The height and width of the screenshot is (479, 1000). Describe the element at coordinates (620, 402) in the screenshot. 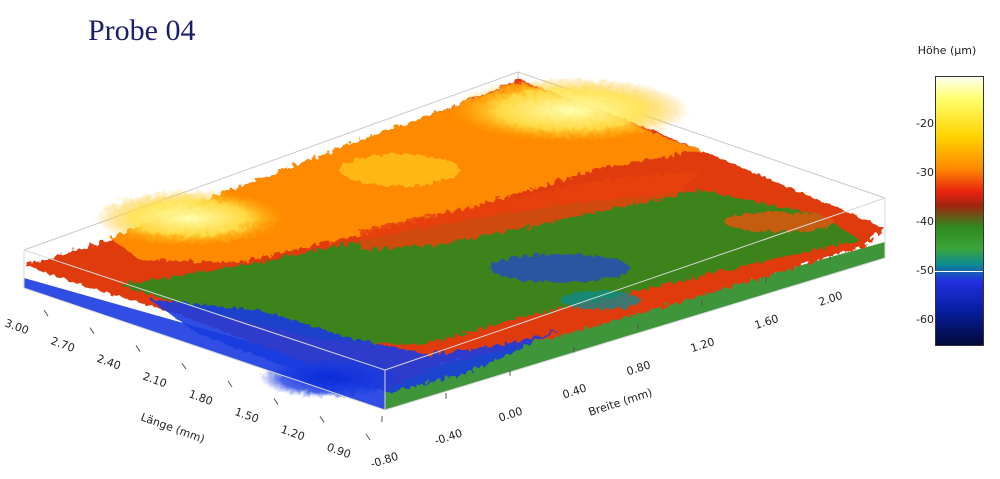

I see `y-axis-label: Breite (mm)` at that location.